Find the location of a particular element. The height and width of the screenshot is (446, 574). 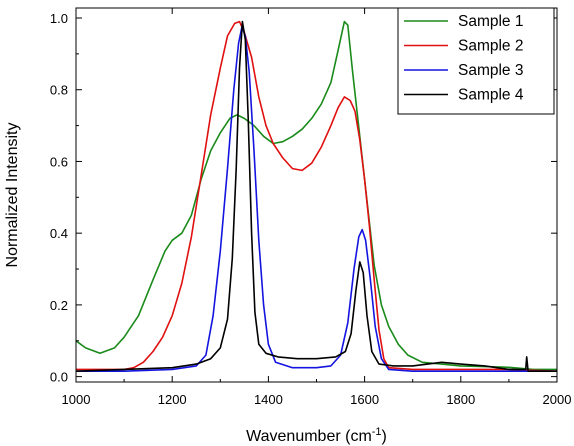

x-tick-label: 1600 is located at coordinates (364, 399).